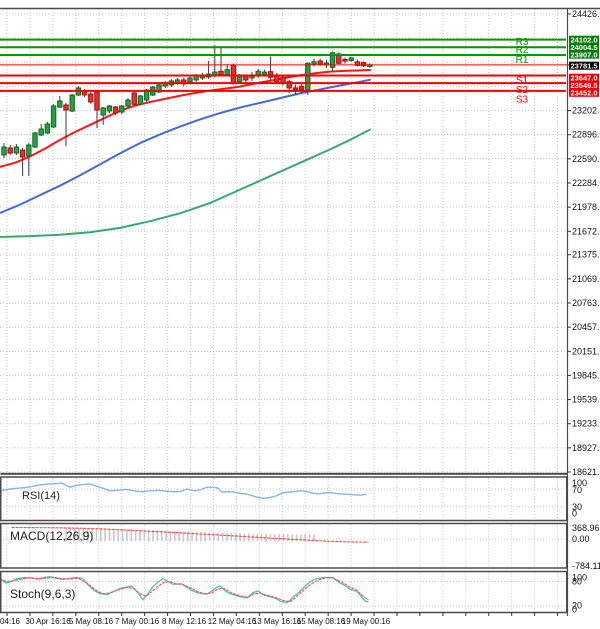  Describe the element at coordinates (586, 375) in the screenshot. I see `y-axis-label: 19845.0` at that location.